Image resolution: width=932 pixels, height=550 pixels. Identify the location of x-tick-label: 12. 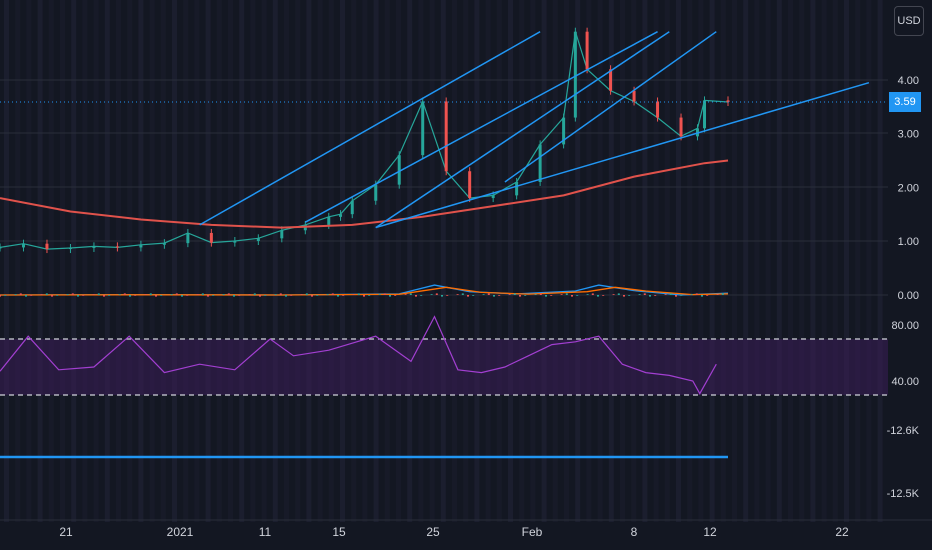
(710, 532).